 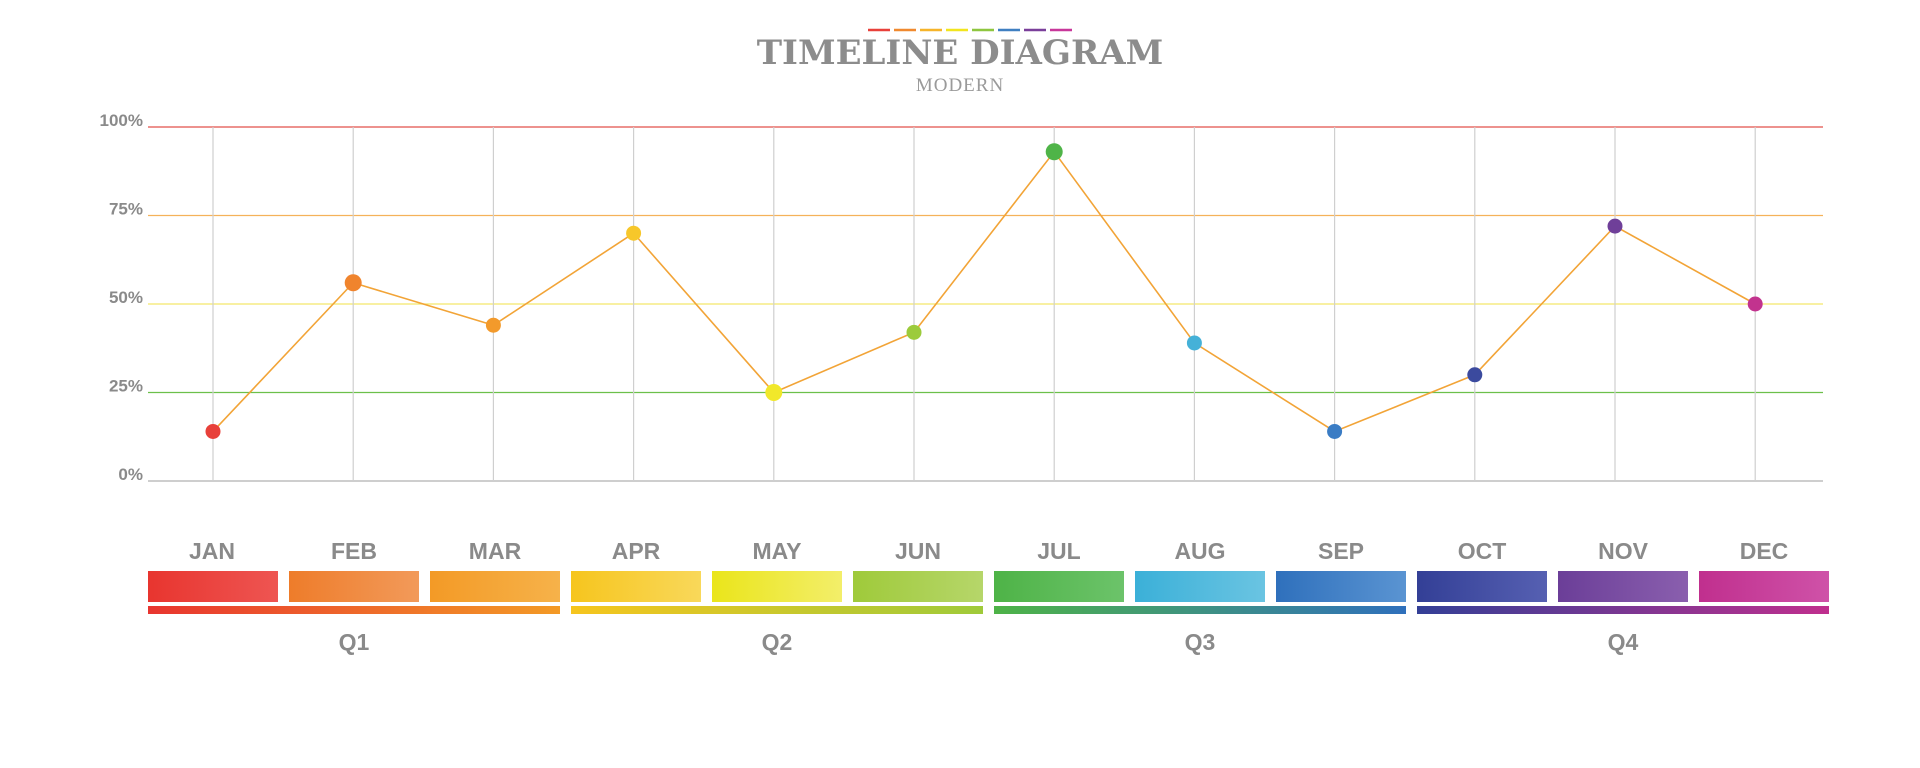 What do you see at coordinates (1482, 551) in the screenshot?
I see `month-label-oct: OCT` at bounding box center [1482, 551].